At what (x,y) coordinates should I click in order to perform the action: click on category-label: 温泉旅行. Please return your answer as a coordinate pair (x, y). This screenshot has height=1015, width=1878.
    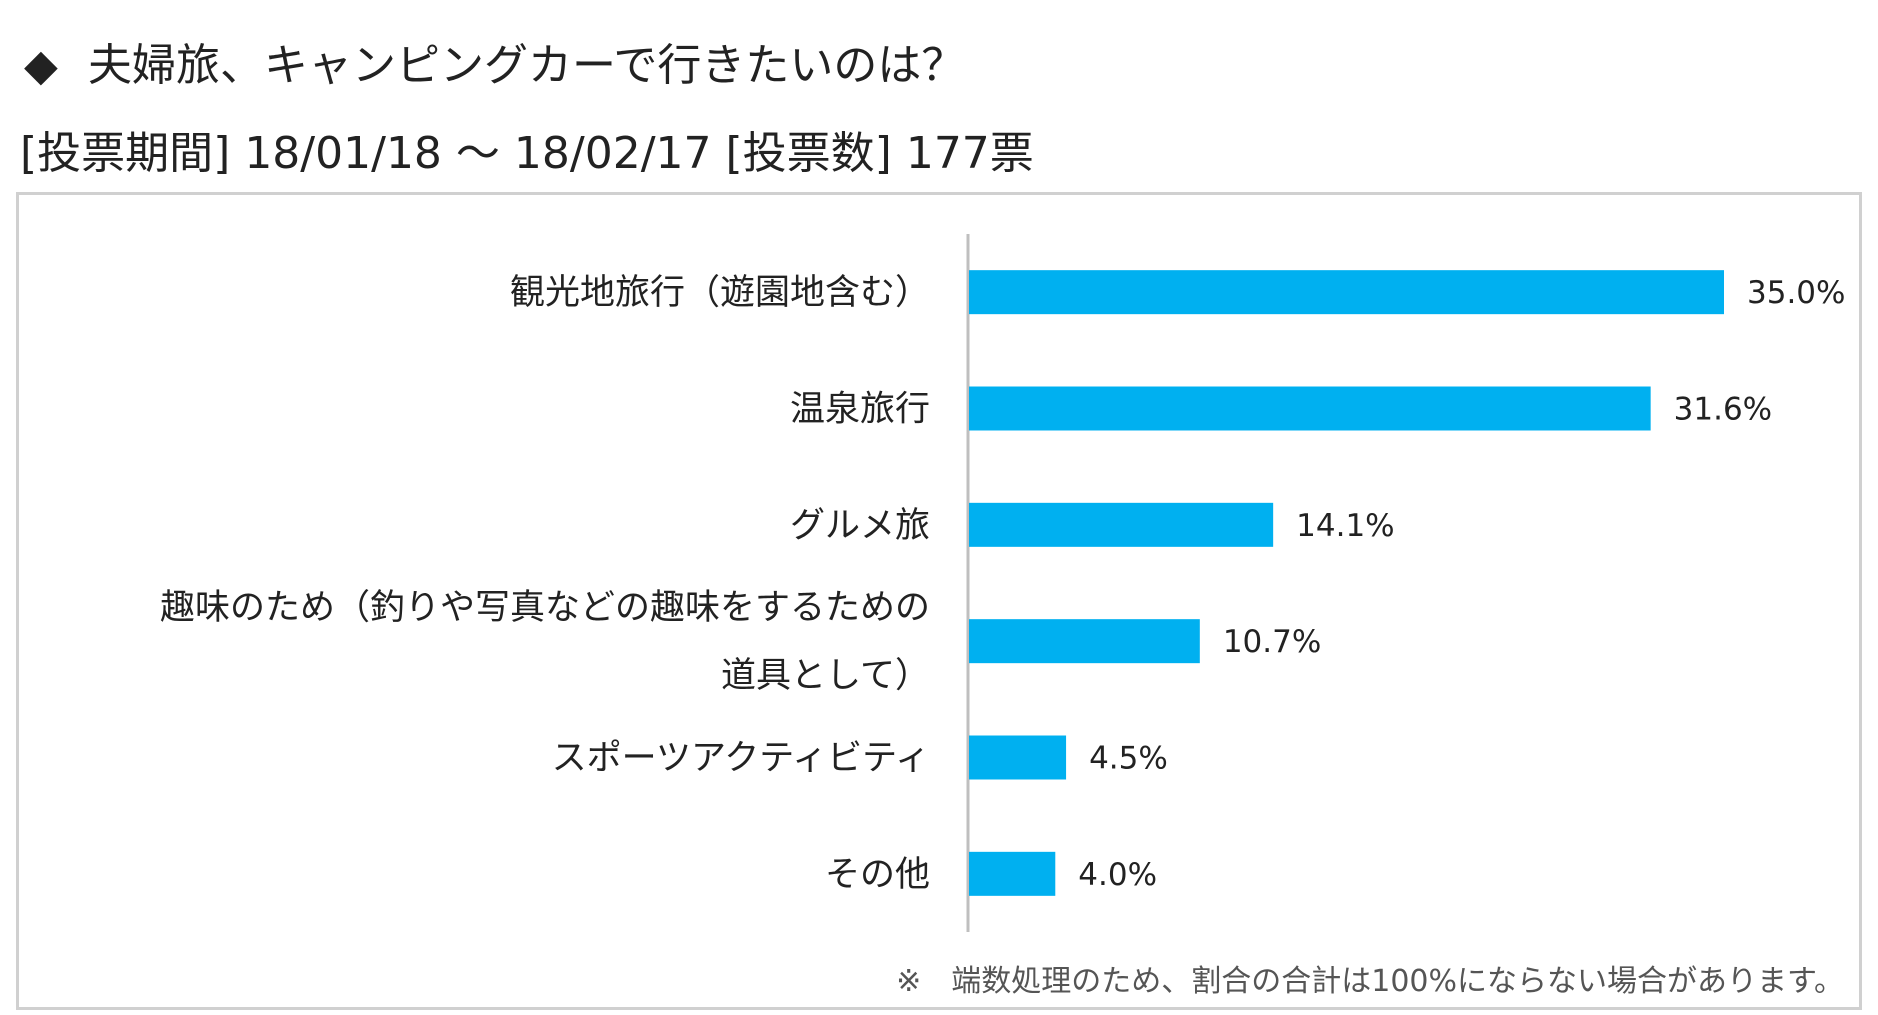
    Looking at the image, I should click on (860, 410).